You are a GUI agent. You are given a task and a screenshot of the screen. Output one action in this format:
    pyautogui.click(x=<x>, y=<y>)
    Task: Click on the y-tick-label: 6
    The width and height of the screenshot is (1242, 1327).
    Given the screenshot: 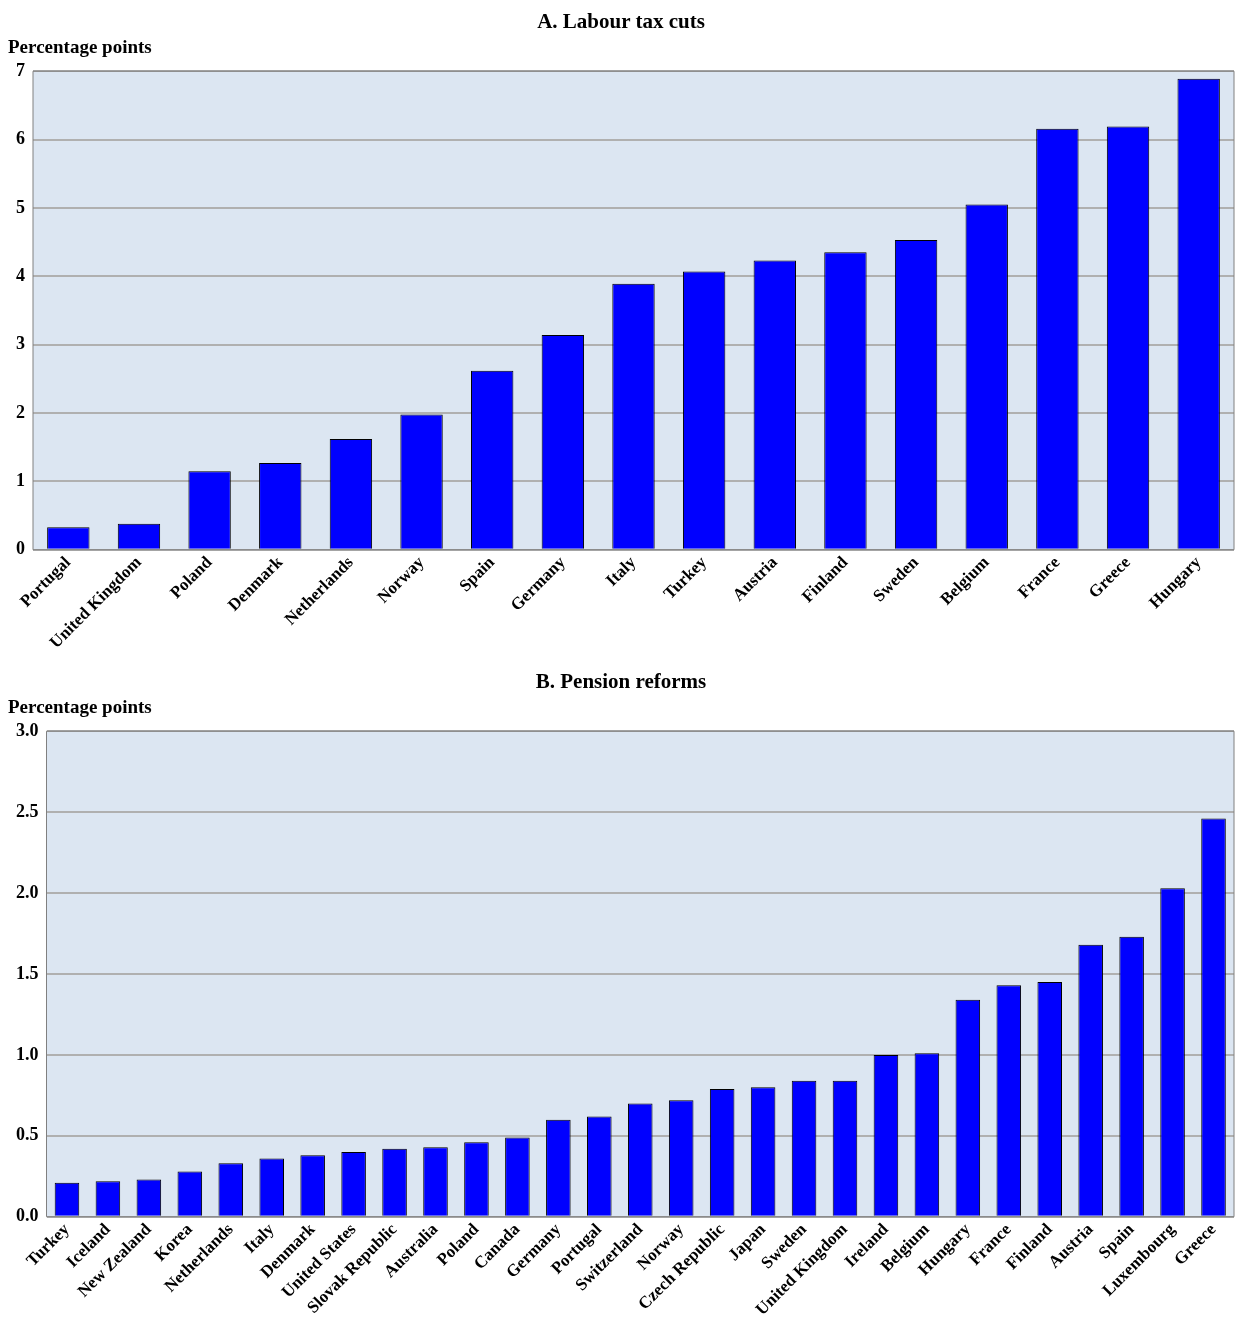 What is the action you would take?
    pyautogui.click(x=20, y=138)
    